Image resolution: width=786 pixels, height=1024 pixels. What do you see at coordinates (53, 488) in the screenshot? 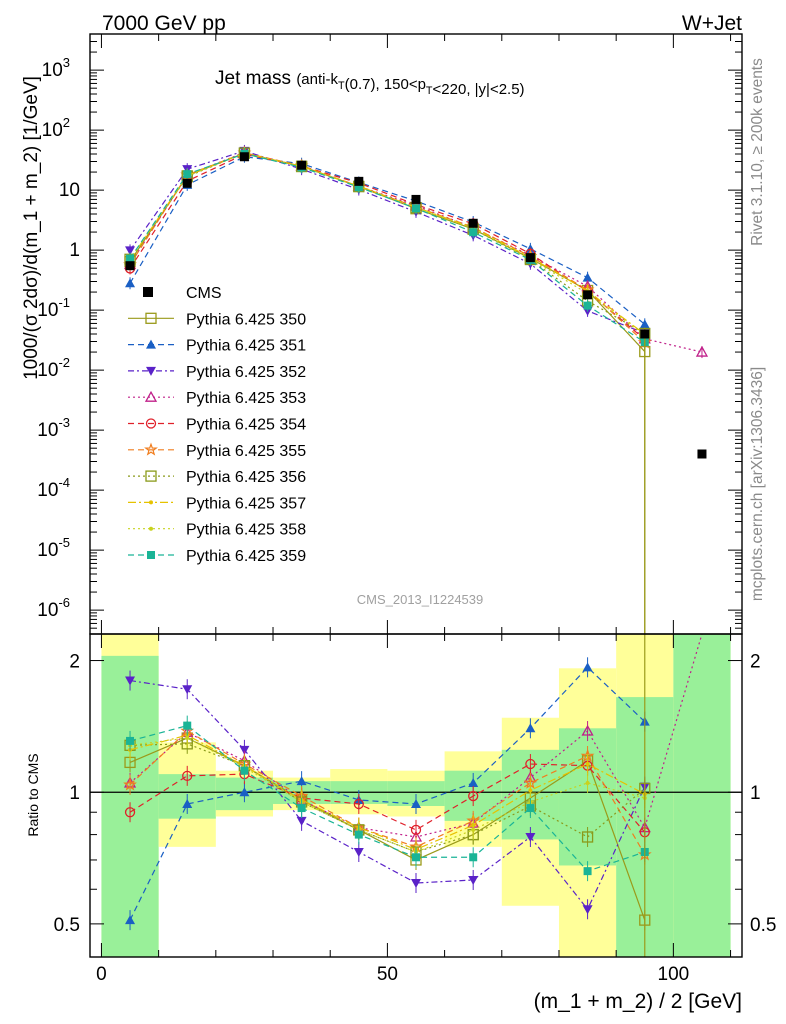
I see `y-tick-label: 10⁻⁴` at bounding box center [53, 488].